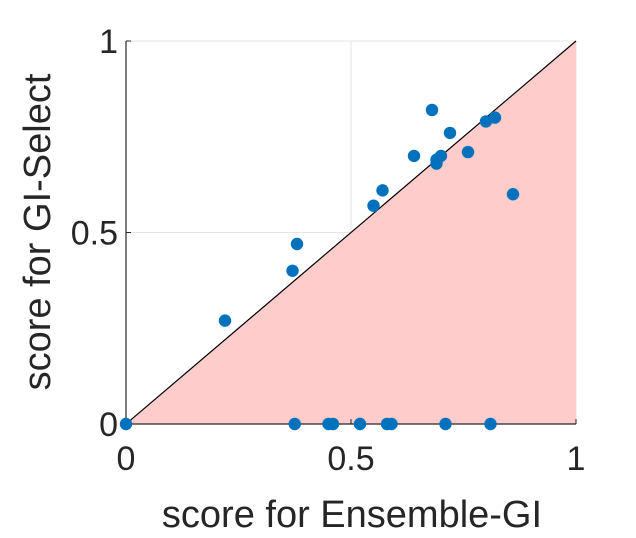 This screenshot has height=538, width=636. What do you see at coordinates (108, 42) in the screenshot?
I see `y-tick-label-2: 1` at bounding box center [108, 42].